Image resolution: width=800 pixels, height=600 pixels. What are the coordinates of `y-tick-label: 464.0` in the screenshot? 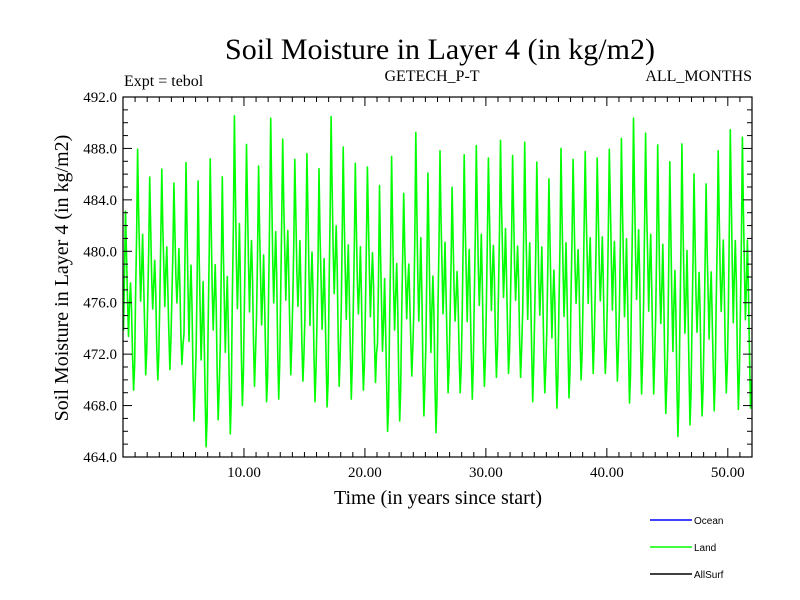 It's located at (100, 458).